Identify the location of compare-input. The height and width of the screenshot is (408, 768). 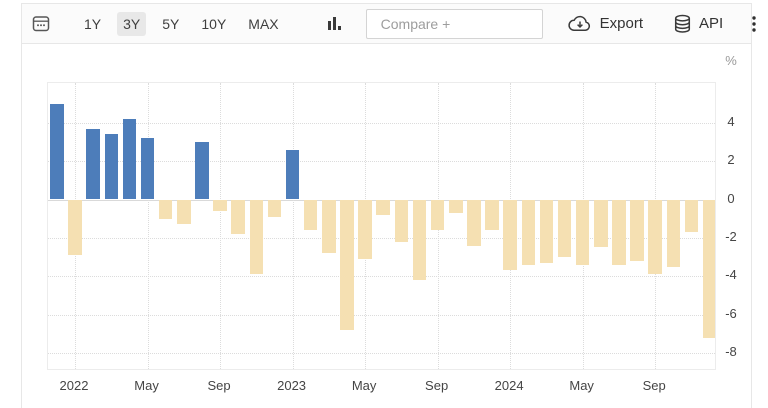
(454, 23).